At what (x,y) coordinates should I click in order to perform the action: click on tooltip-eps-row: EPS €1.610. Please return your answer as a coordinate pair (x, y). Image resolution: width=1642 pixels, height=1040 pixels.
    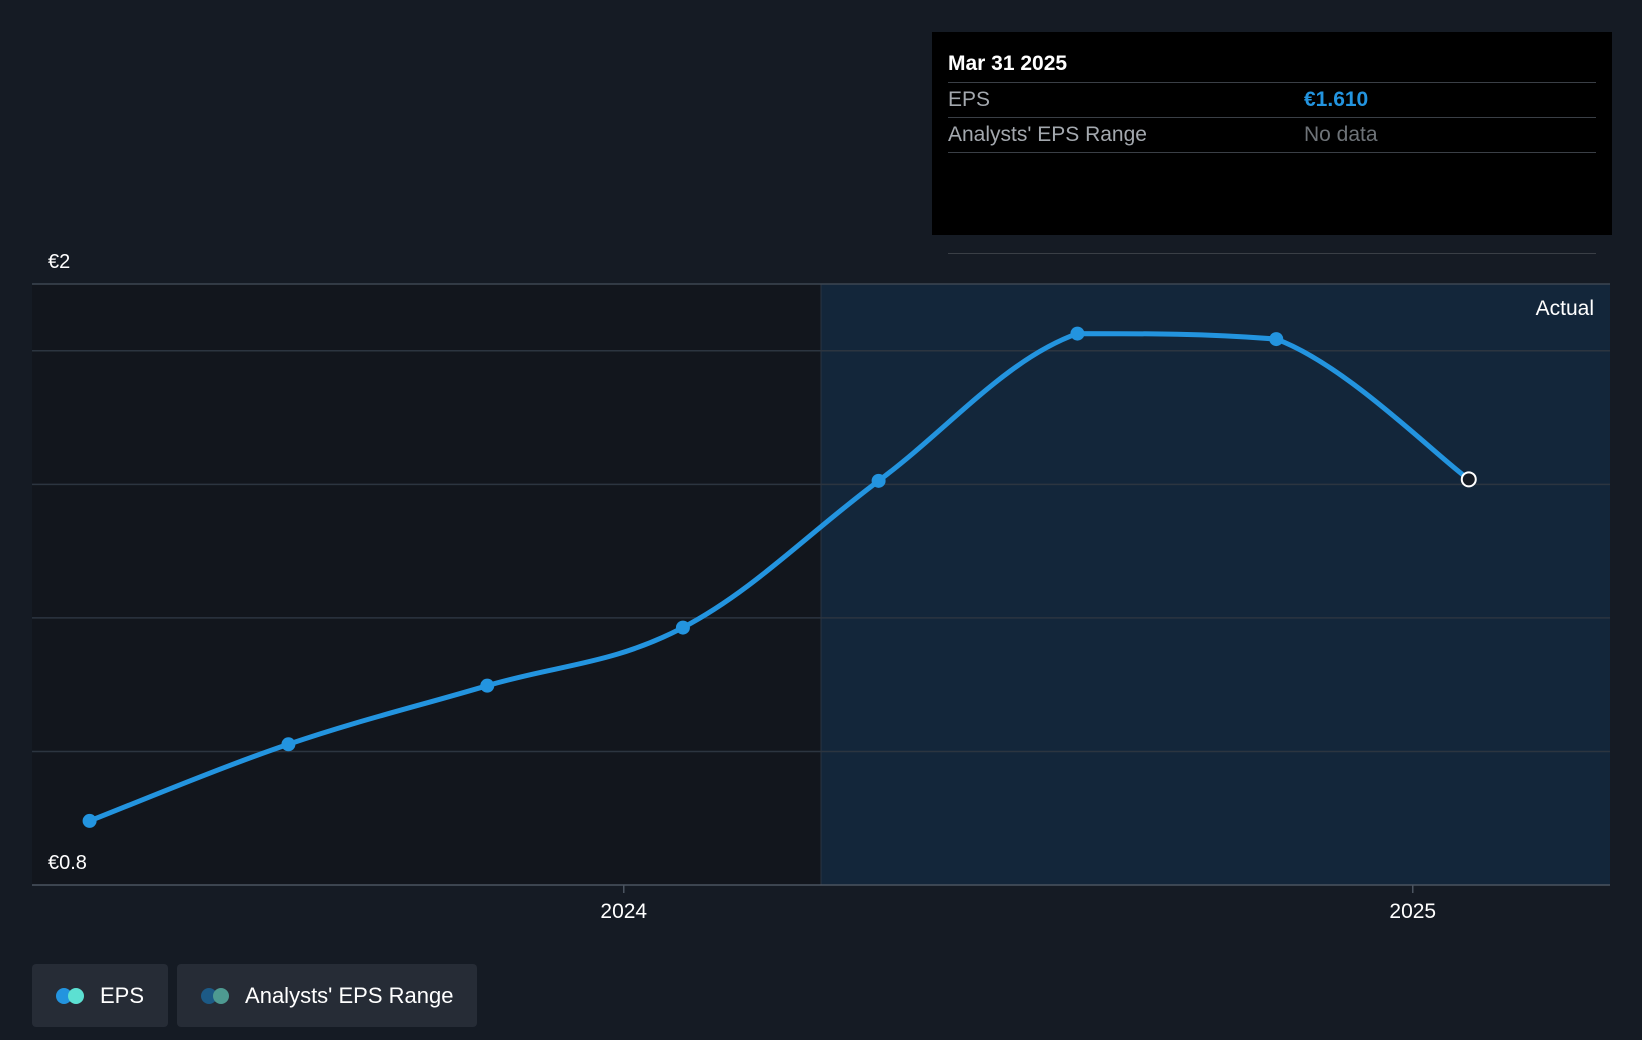
    Looking at the image, I should click on (1272, 100).